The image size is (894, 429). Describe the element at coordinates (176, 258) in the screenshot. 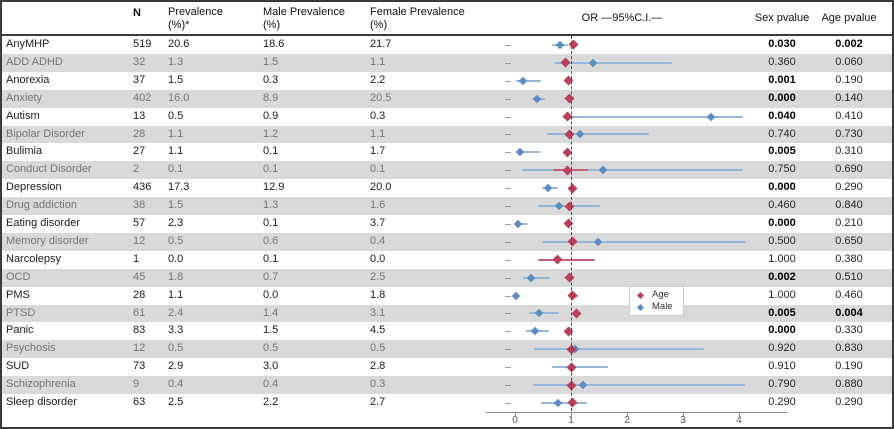

I see `prevalence-value: 0.0` at that location.